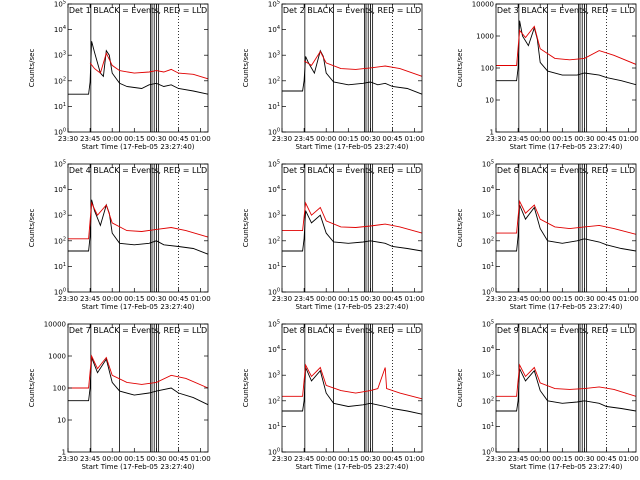 The width and height of the screenshot is (640, 480). Describe the element at coordinates (138, 10) in the screenshot. I see `panel-title: Det 1 BLACK = Events, RED = LLD` at that location.